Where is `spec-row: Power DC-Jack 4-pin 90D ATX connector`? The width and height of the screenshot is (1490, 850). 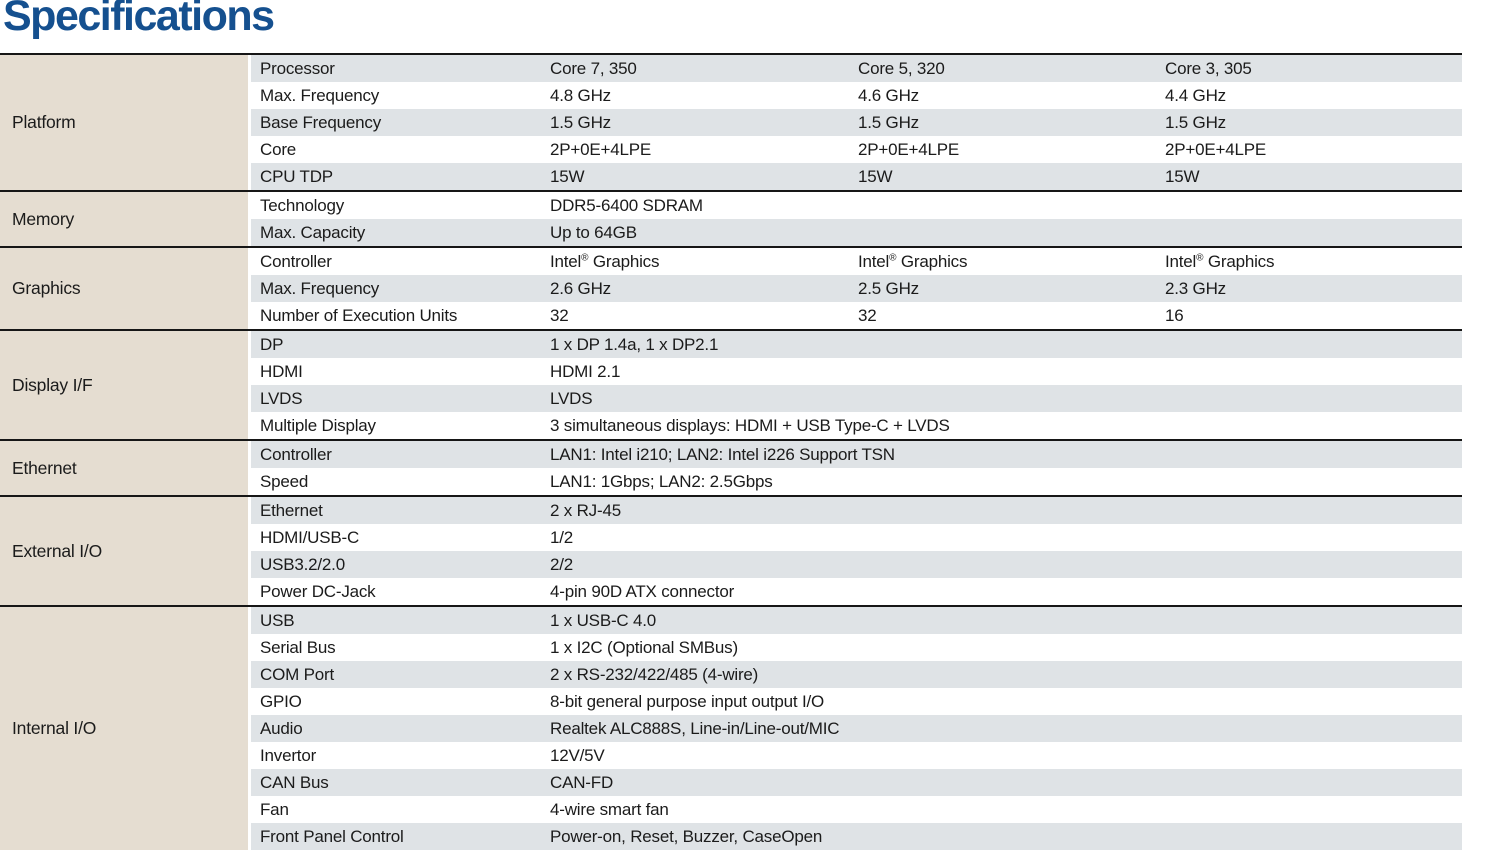 spec-row: Power DC-Jack 4-pin 90D ATX connector is located at coordinates (856, 591).